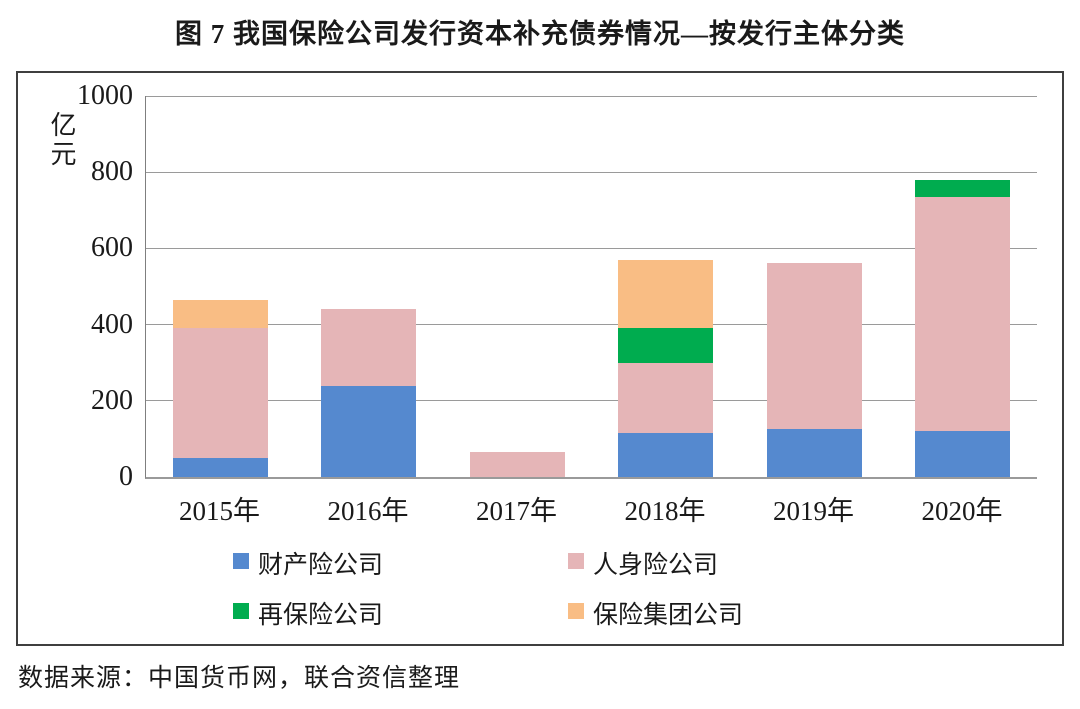 Image resolution: width=1080 pixels, height=709 pixels. Describe the element at coordinates (112, 248) in the screenshot. I see `y-axis-tick-label: 600` at that location.